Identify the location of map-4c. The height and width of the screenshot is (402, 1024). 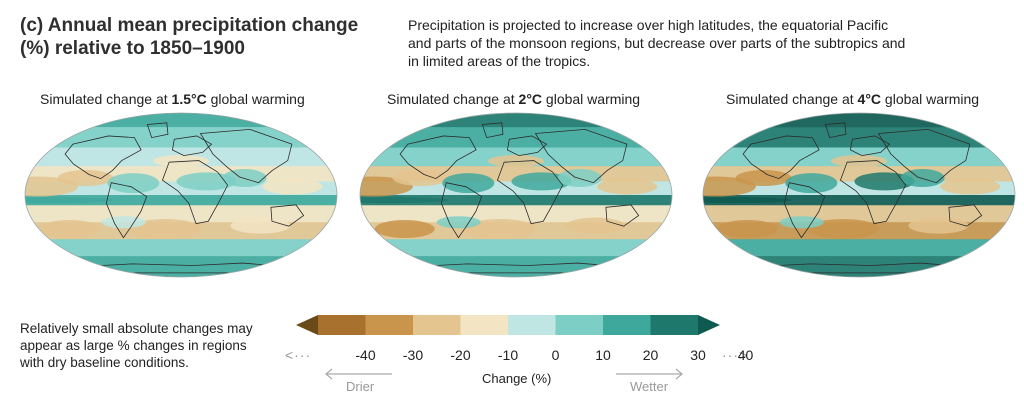
(859, 195).